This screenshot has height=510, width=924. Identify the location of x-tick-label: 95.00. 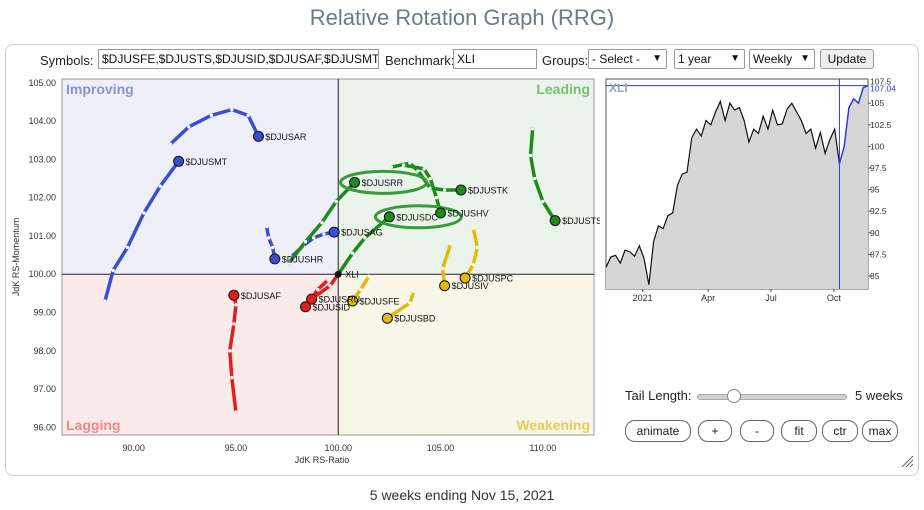
(236, 448).